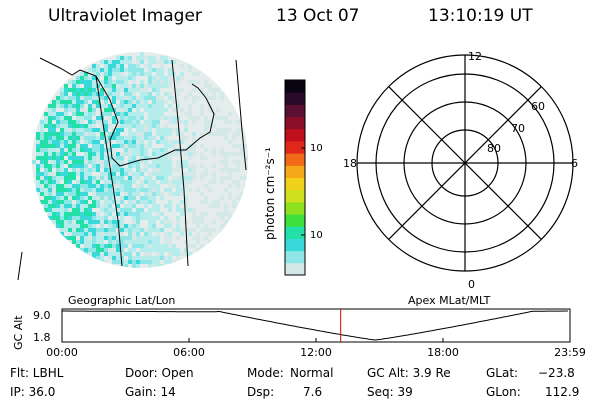 This screenshot has height=400, width=600. Describe the element at coordinates (538, 106) in the screenshot. I see `mlat-label-60: 60` at that location.